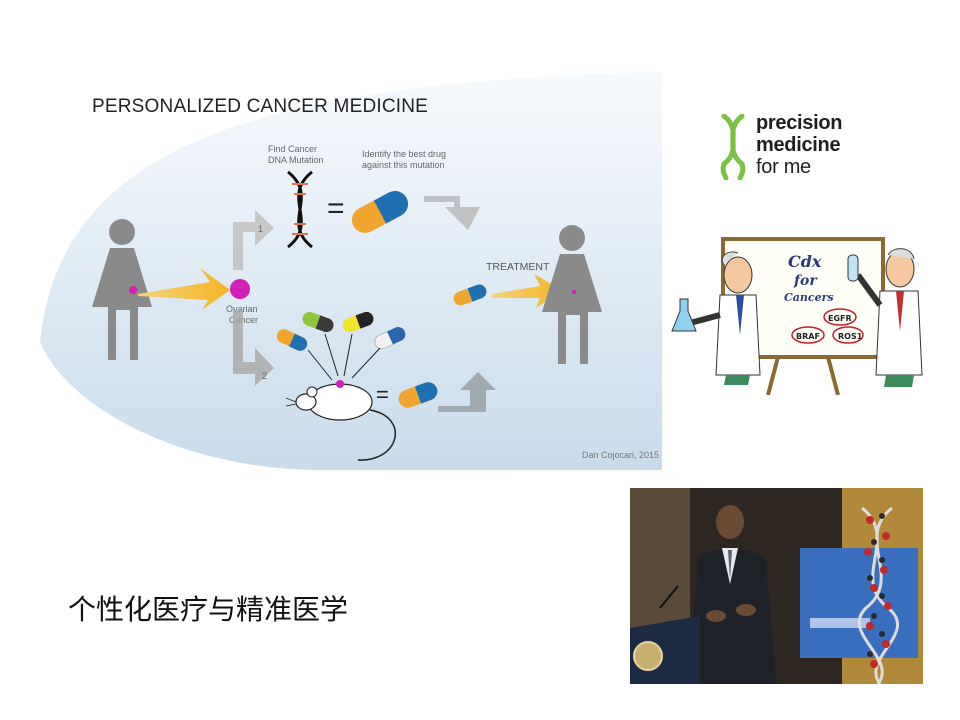 The width and height of the screenshot is (960, 720). I want to click on pill-orange-blue-icon, so click(292, 340).